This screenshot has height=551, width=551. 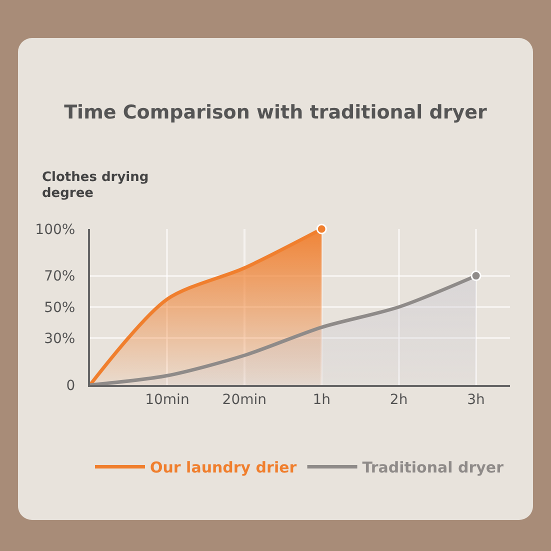 I want to click on chart-title: Time Comparison with traditional dryer, so click(x=276, y=113).